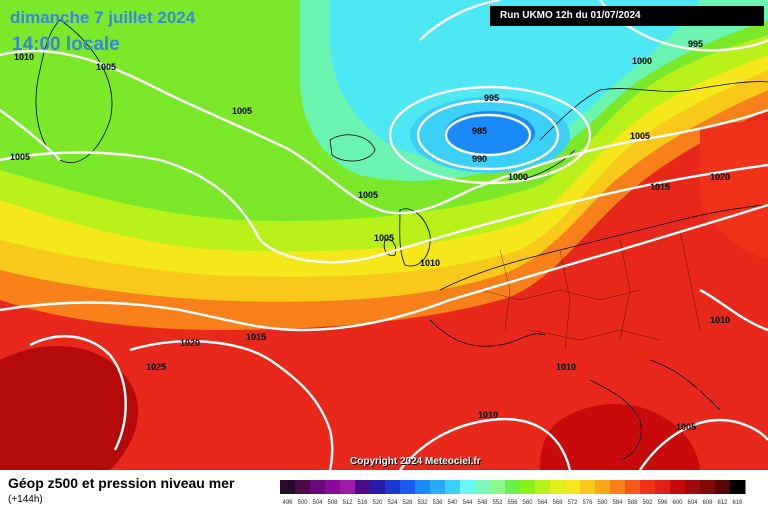 The image size is (768, 512). Describe the element at coordinates (617, 503) in the screenshot. I see `legend-label: 584` at that location.